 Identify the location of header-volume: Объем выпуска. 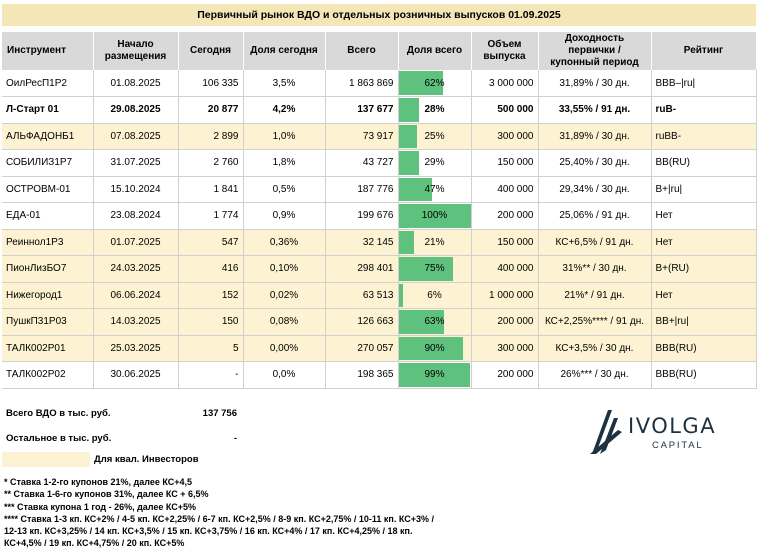
(505, 51).